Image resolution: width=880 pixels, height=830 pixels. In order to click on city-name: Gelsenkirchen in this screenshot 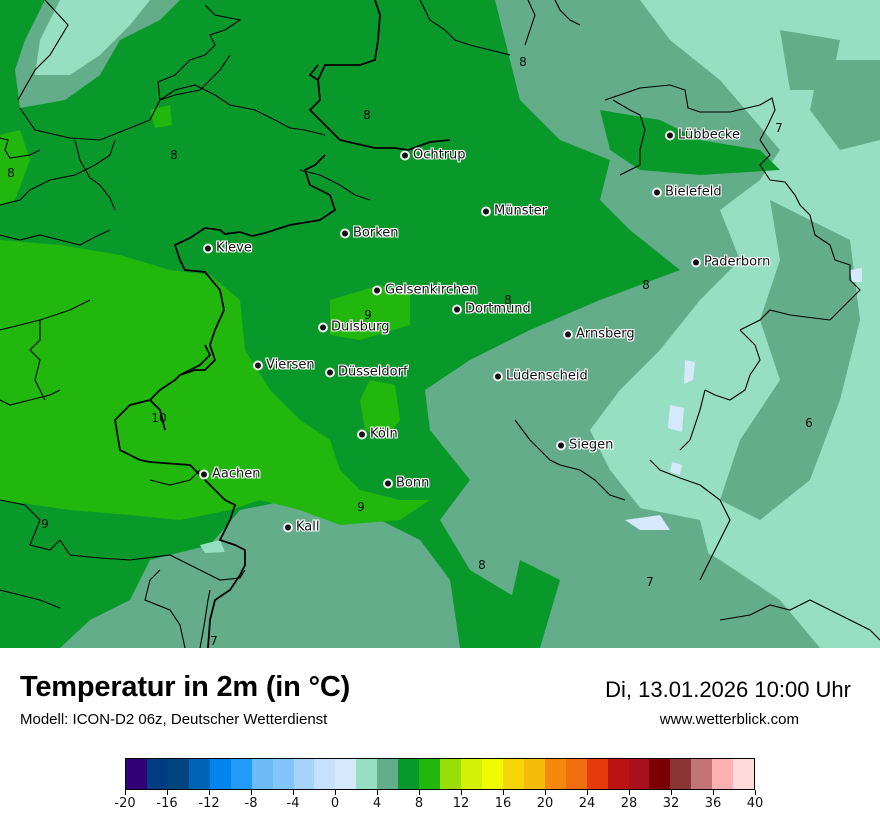, I will do `click(431, 290)`.